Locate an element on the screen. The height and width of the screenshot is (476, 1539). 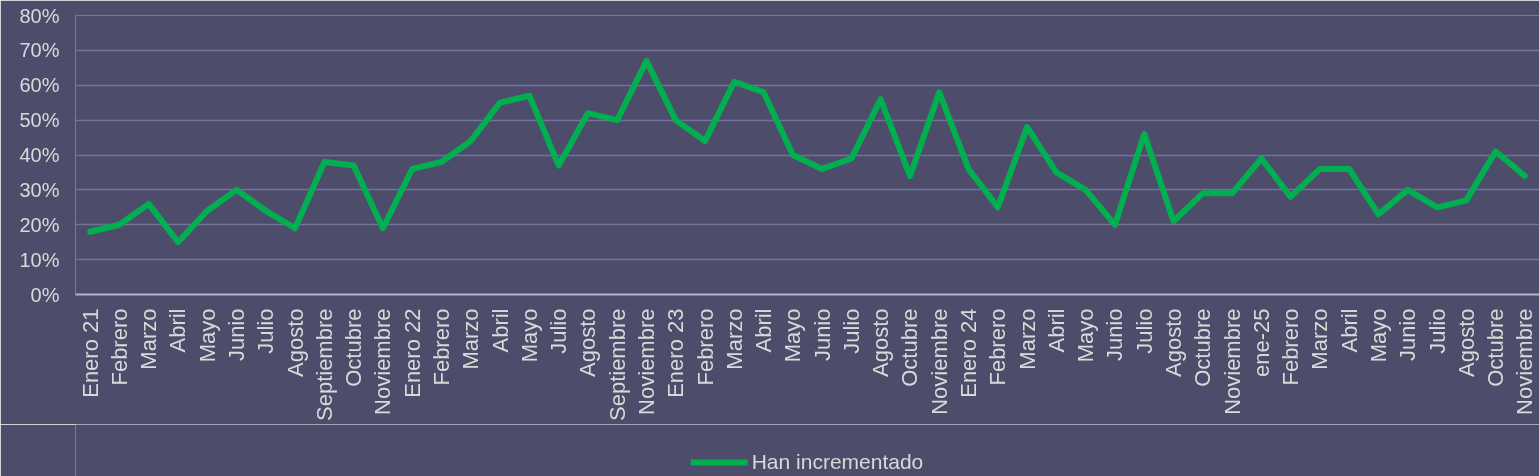
y-tick-label: 70% is located at coordinates (39, 50).